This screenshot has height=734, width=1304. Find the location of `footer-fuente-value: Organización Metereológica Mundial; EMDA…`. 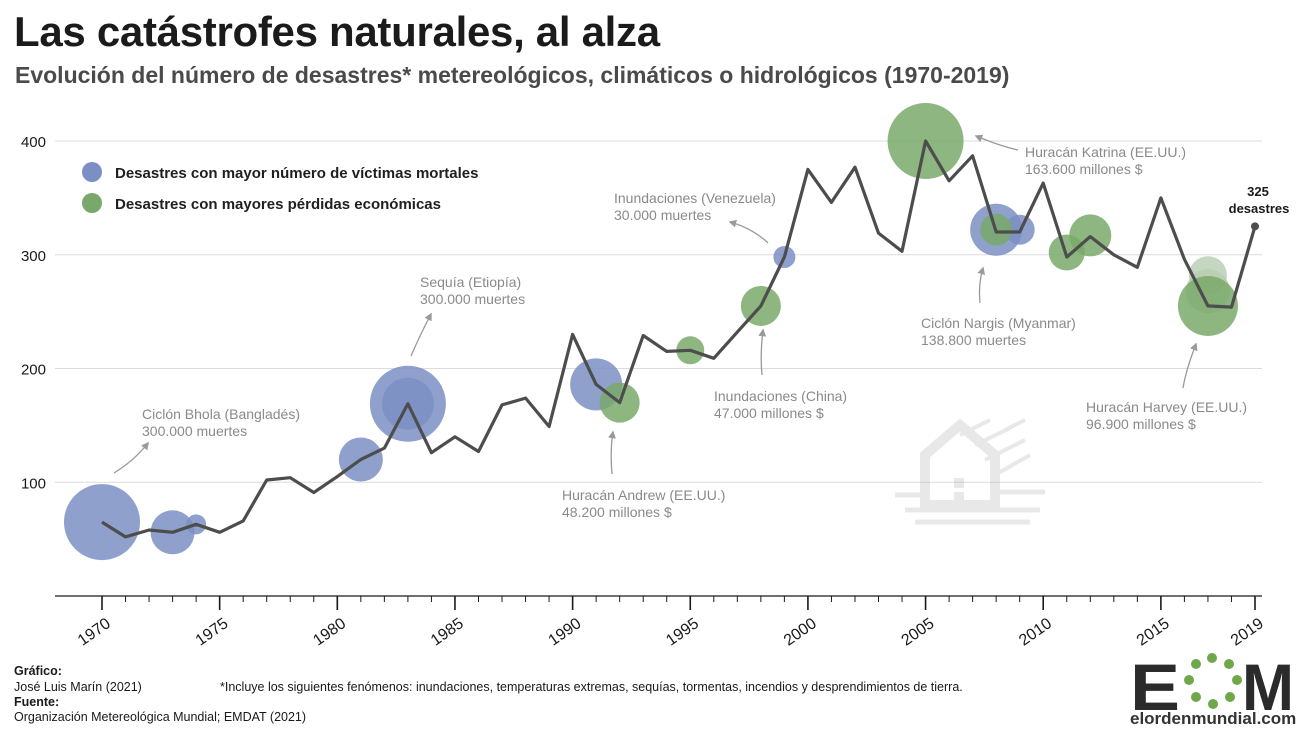

footer-fuente-value: Organización Metereológica Mundial; EMDA… is located at coordinates (160, 717).